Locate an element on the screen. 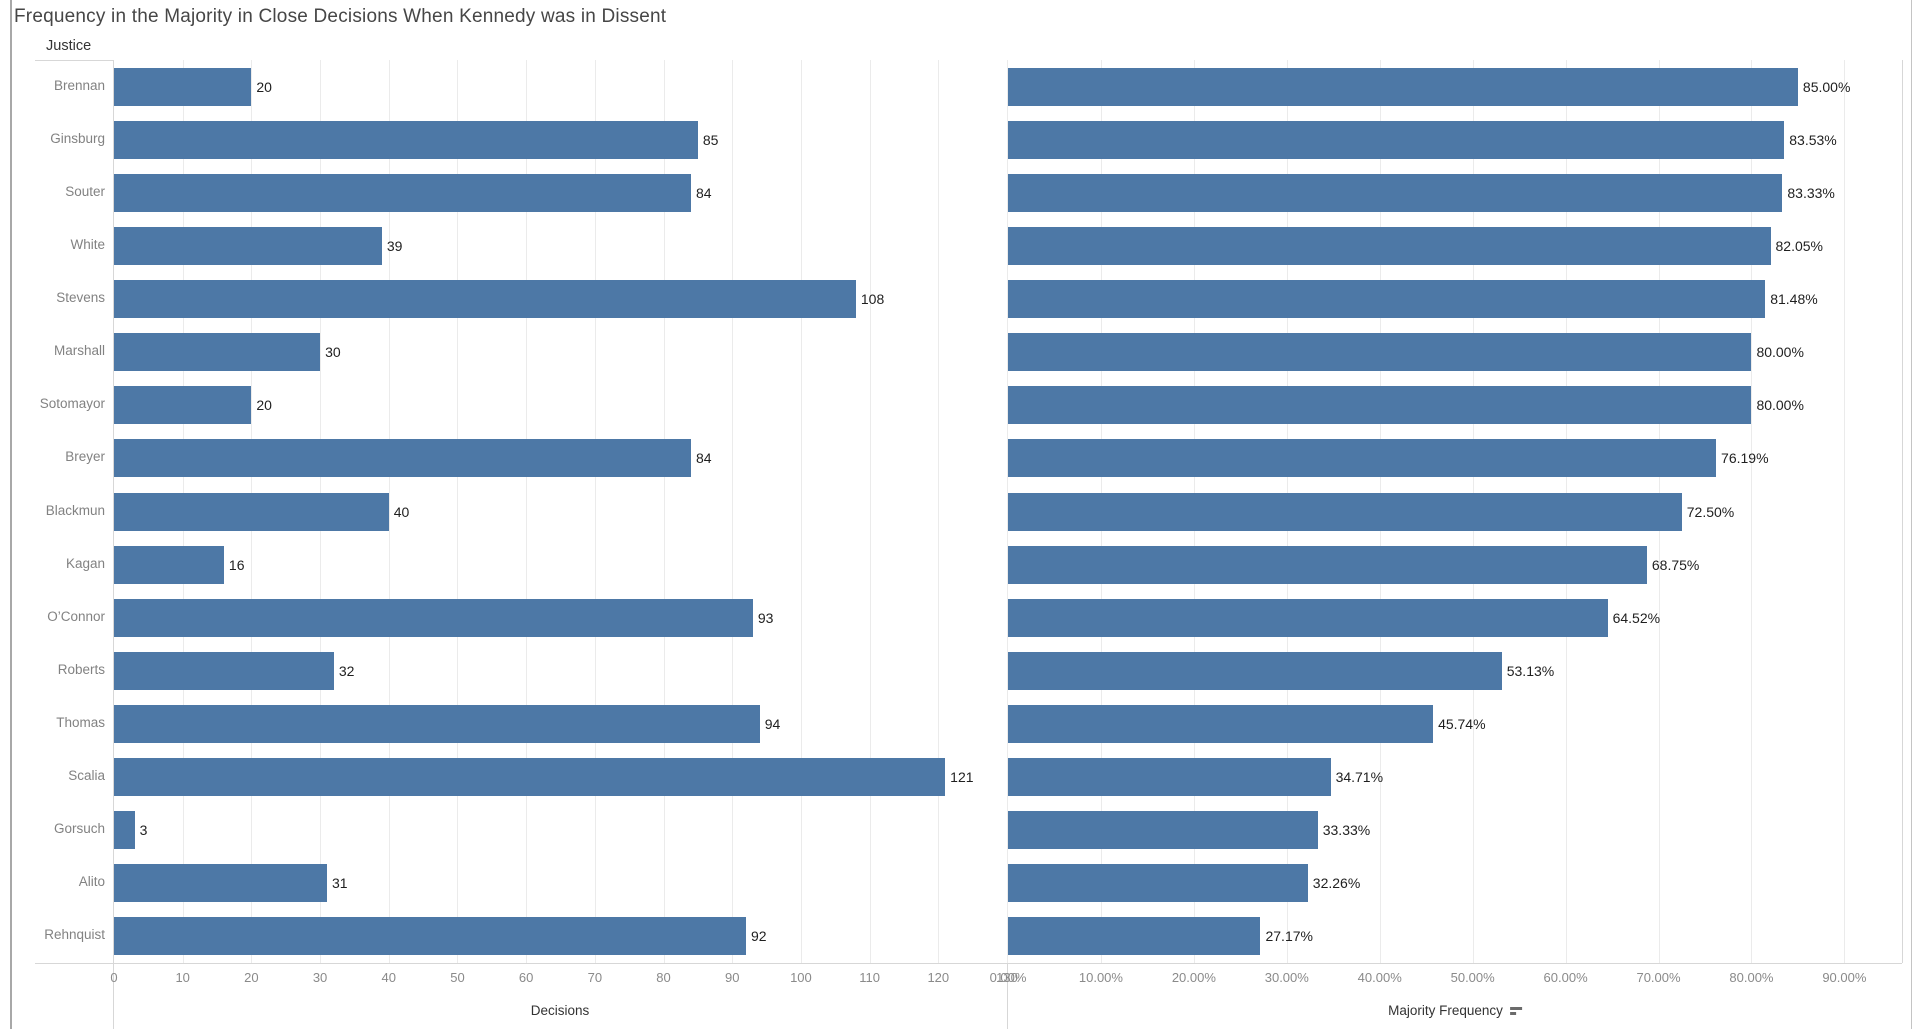 The height and width of the screenshot is (1029, 1917). window-left-edge is located at coordinates (11, 514).